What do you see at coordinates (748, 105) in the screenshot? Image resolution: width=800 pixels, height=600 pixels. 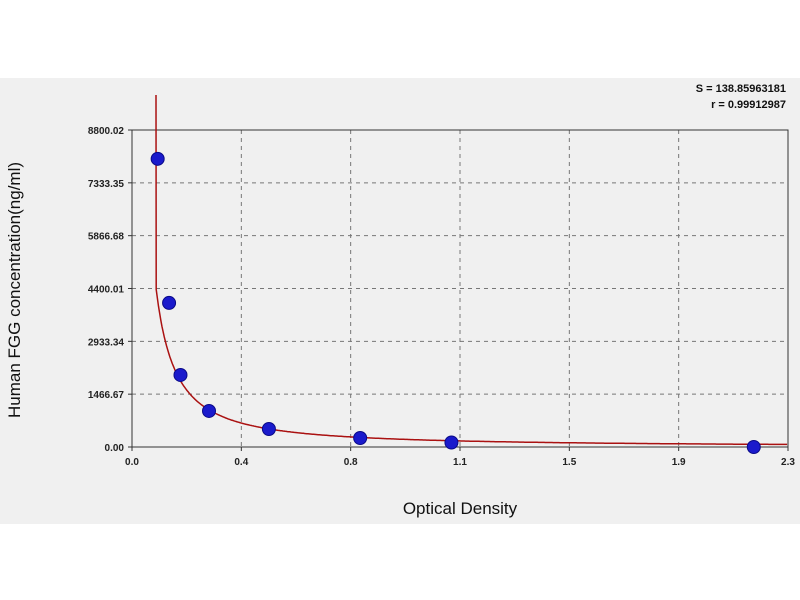 I see `r-statistic: r = 0.99912987` at bounding box center [748, 105].